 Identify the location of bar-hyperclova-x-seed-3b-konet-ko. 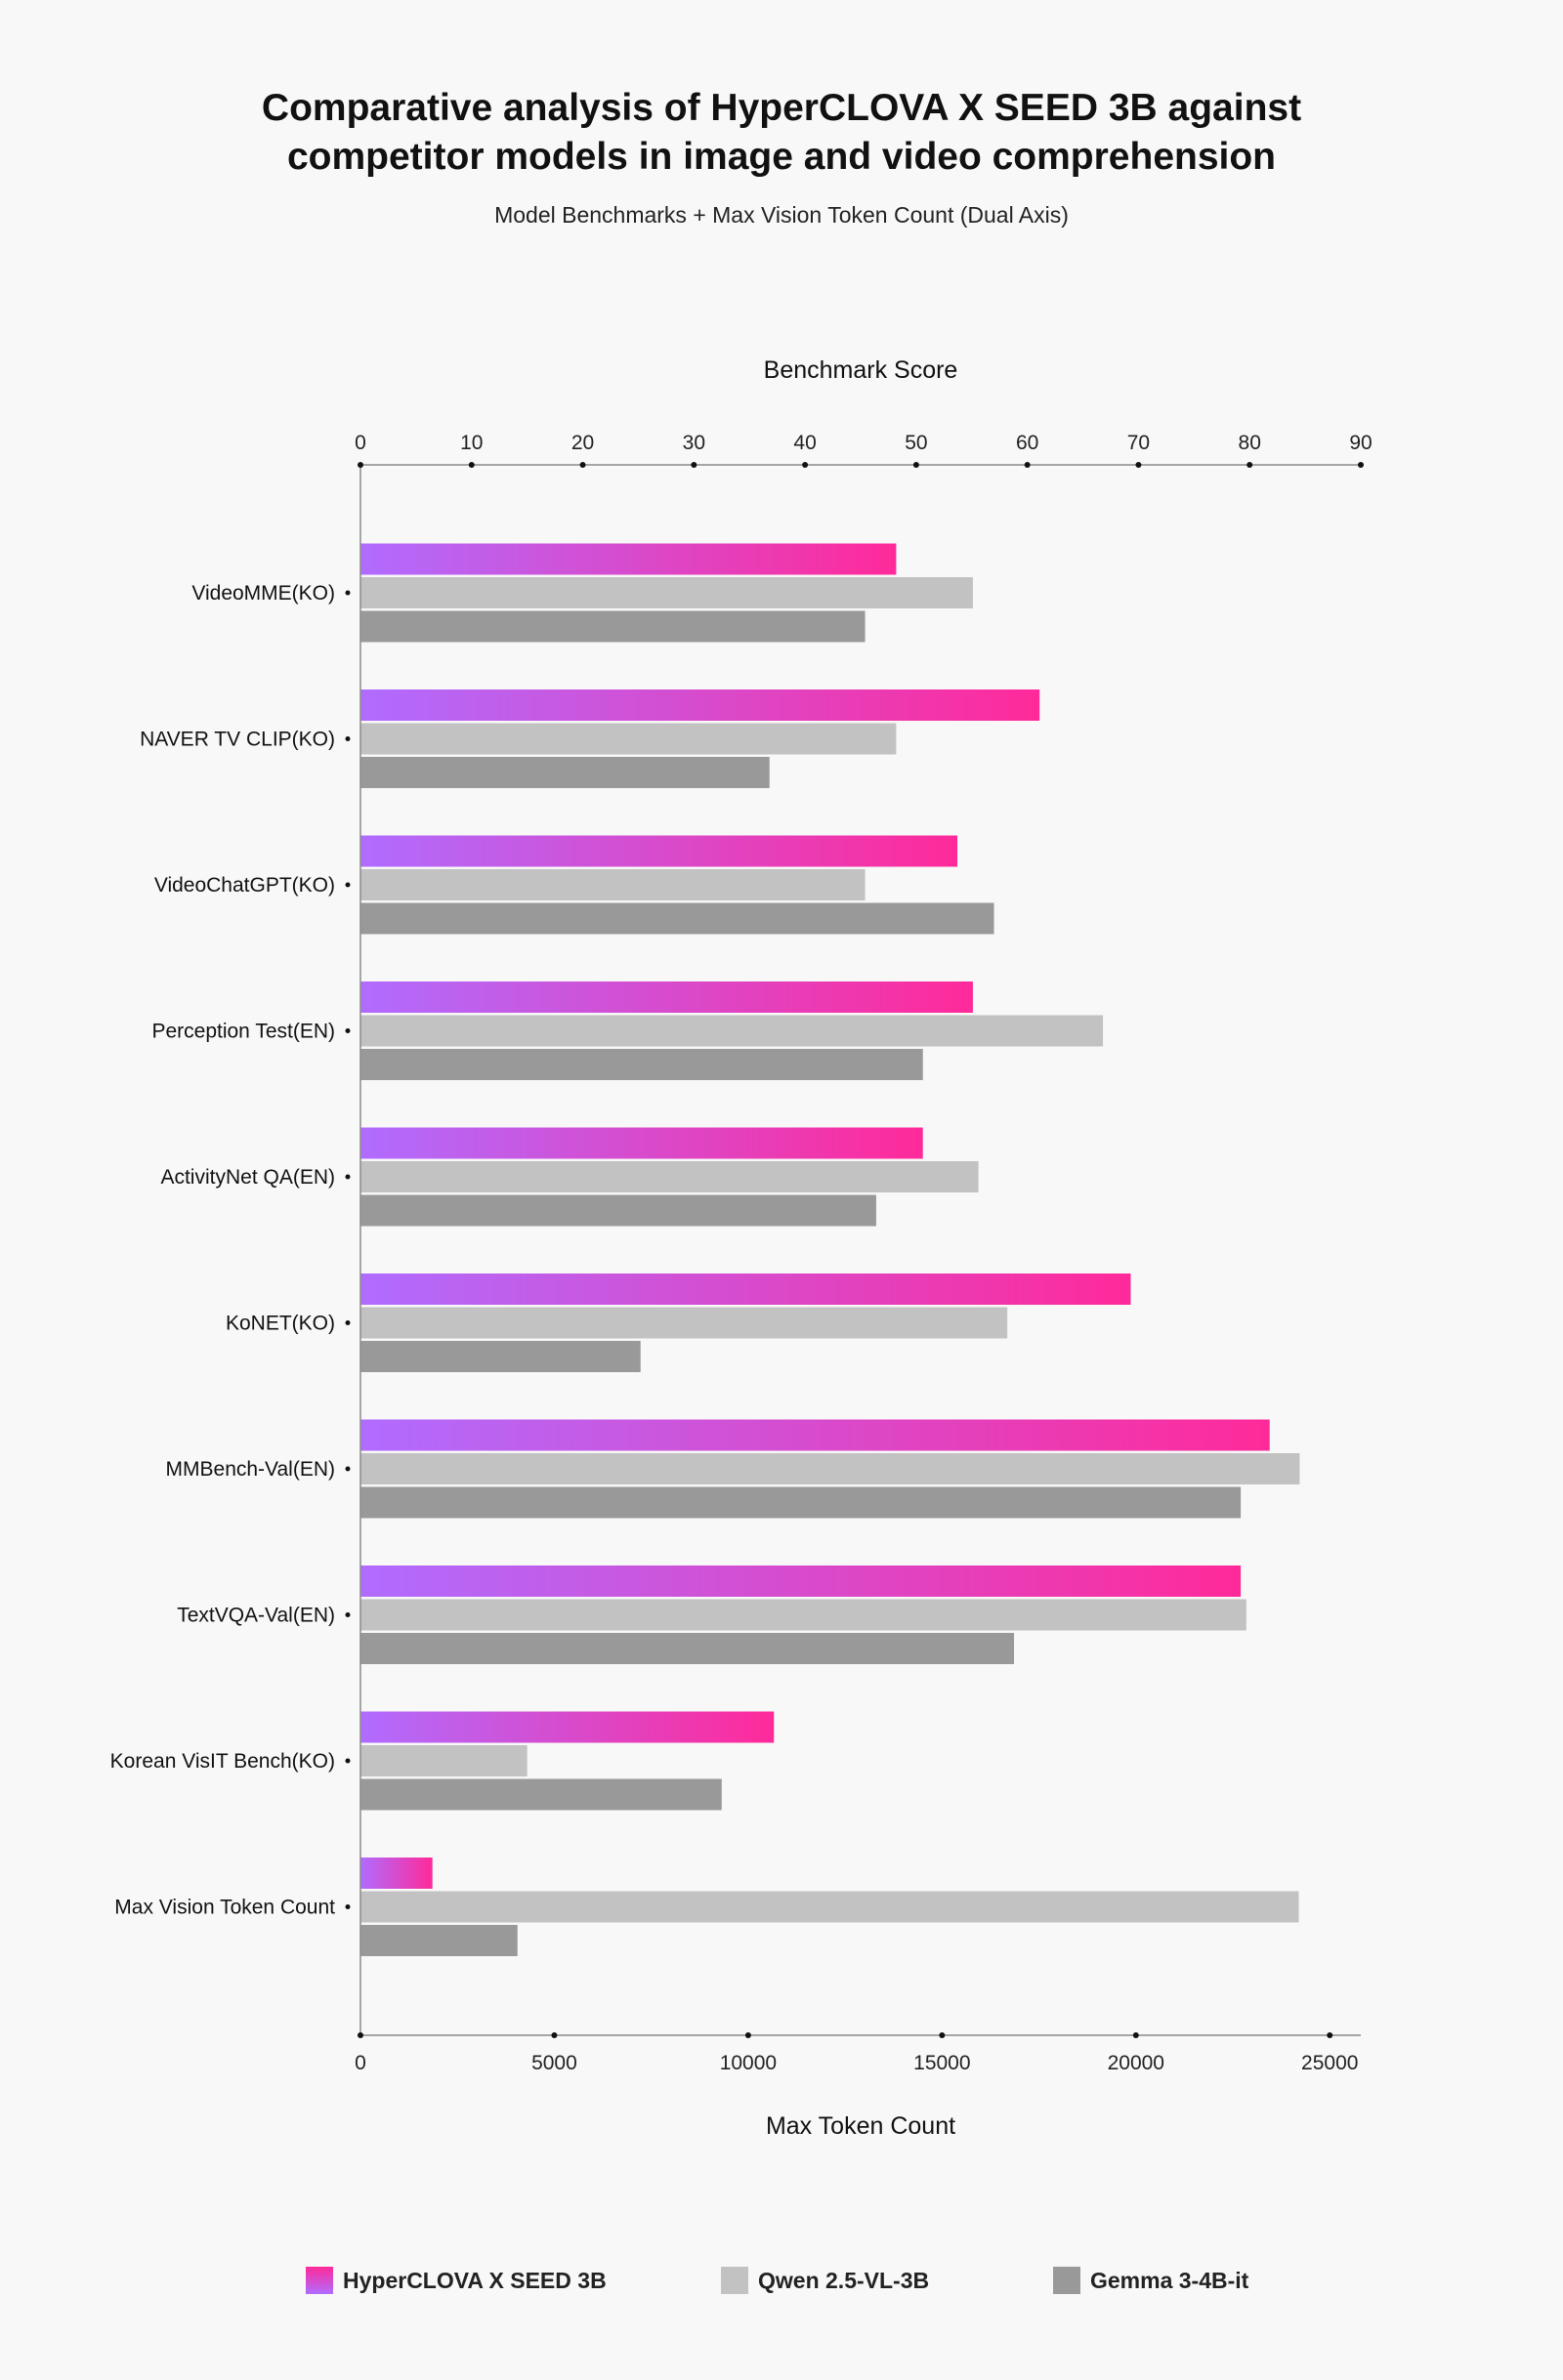
(745, 1289).